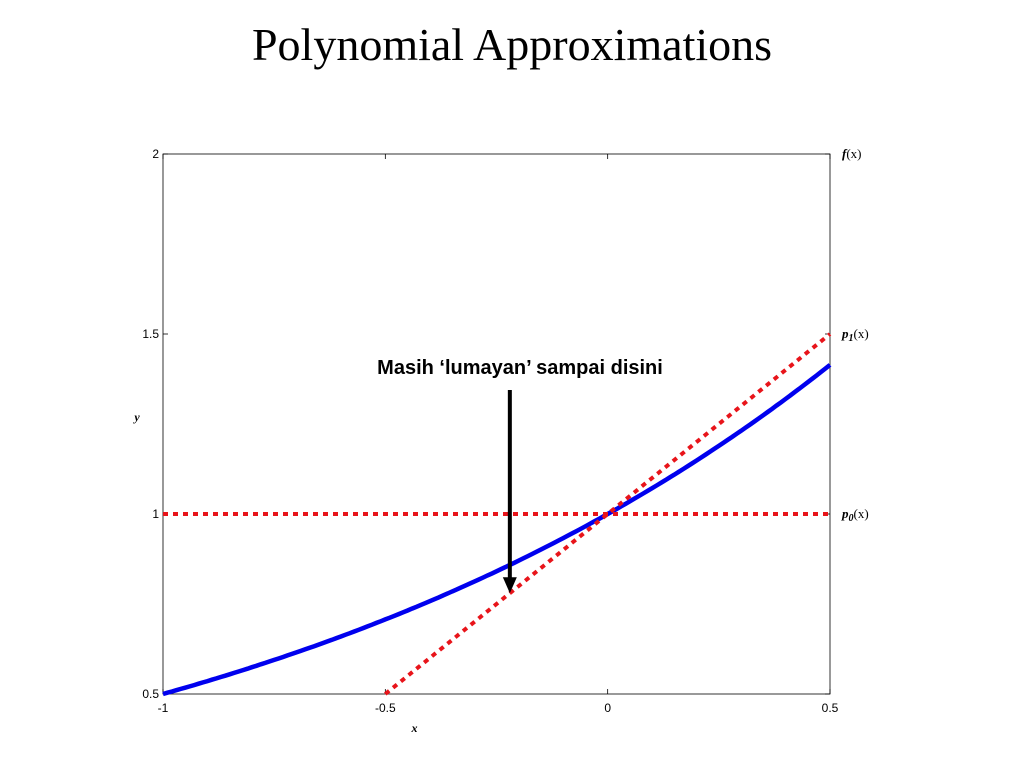 The image size is (1024, 768). I want to click on series-label-fn: f, so click(845, 153).